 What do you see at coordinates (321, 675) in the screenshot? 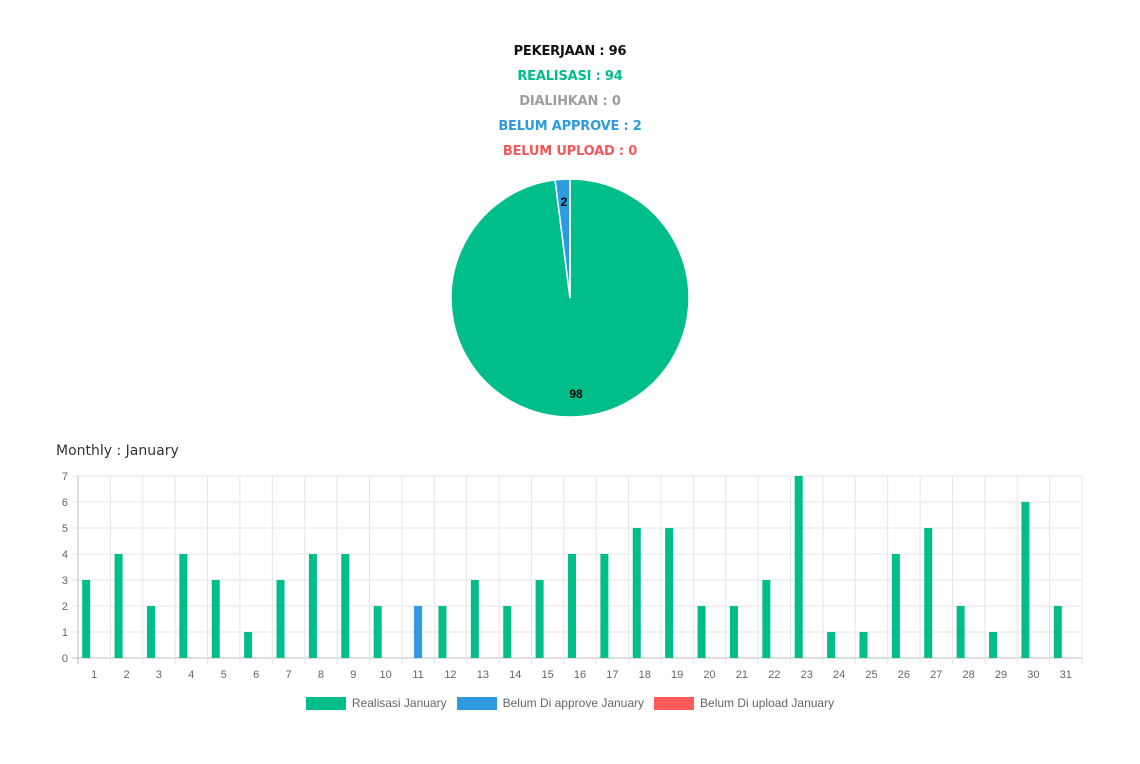
I see `x-tick-label: 8` at bounding box center [321, 675].